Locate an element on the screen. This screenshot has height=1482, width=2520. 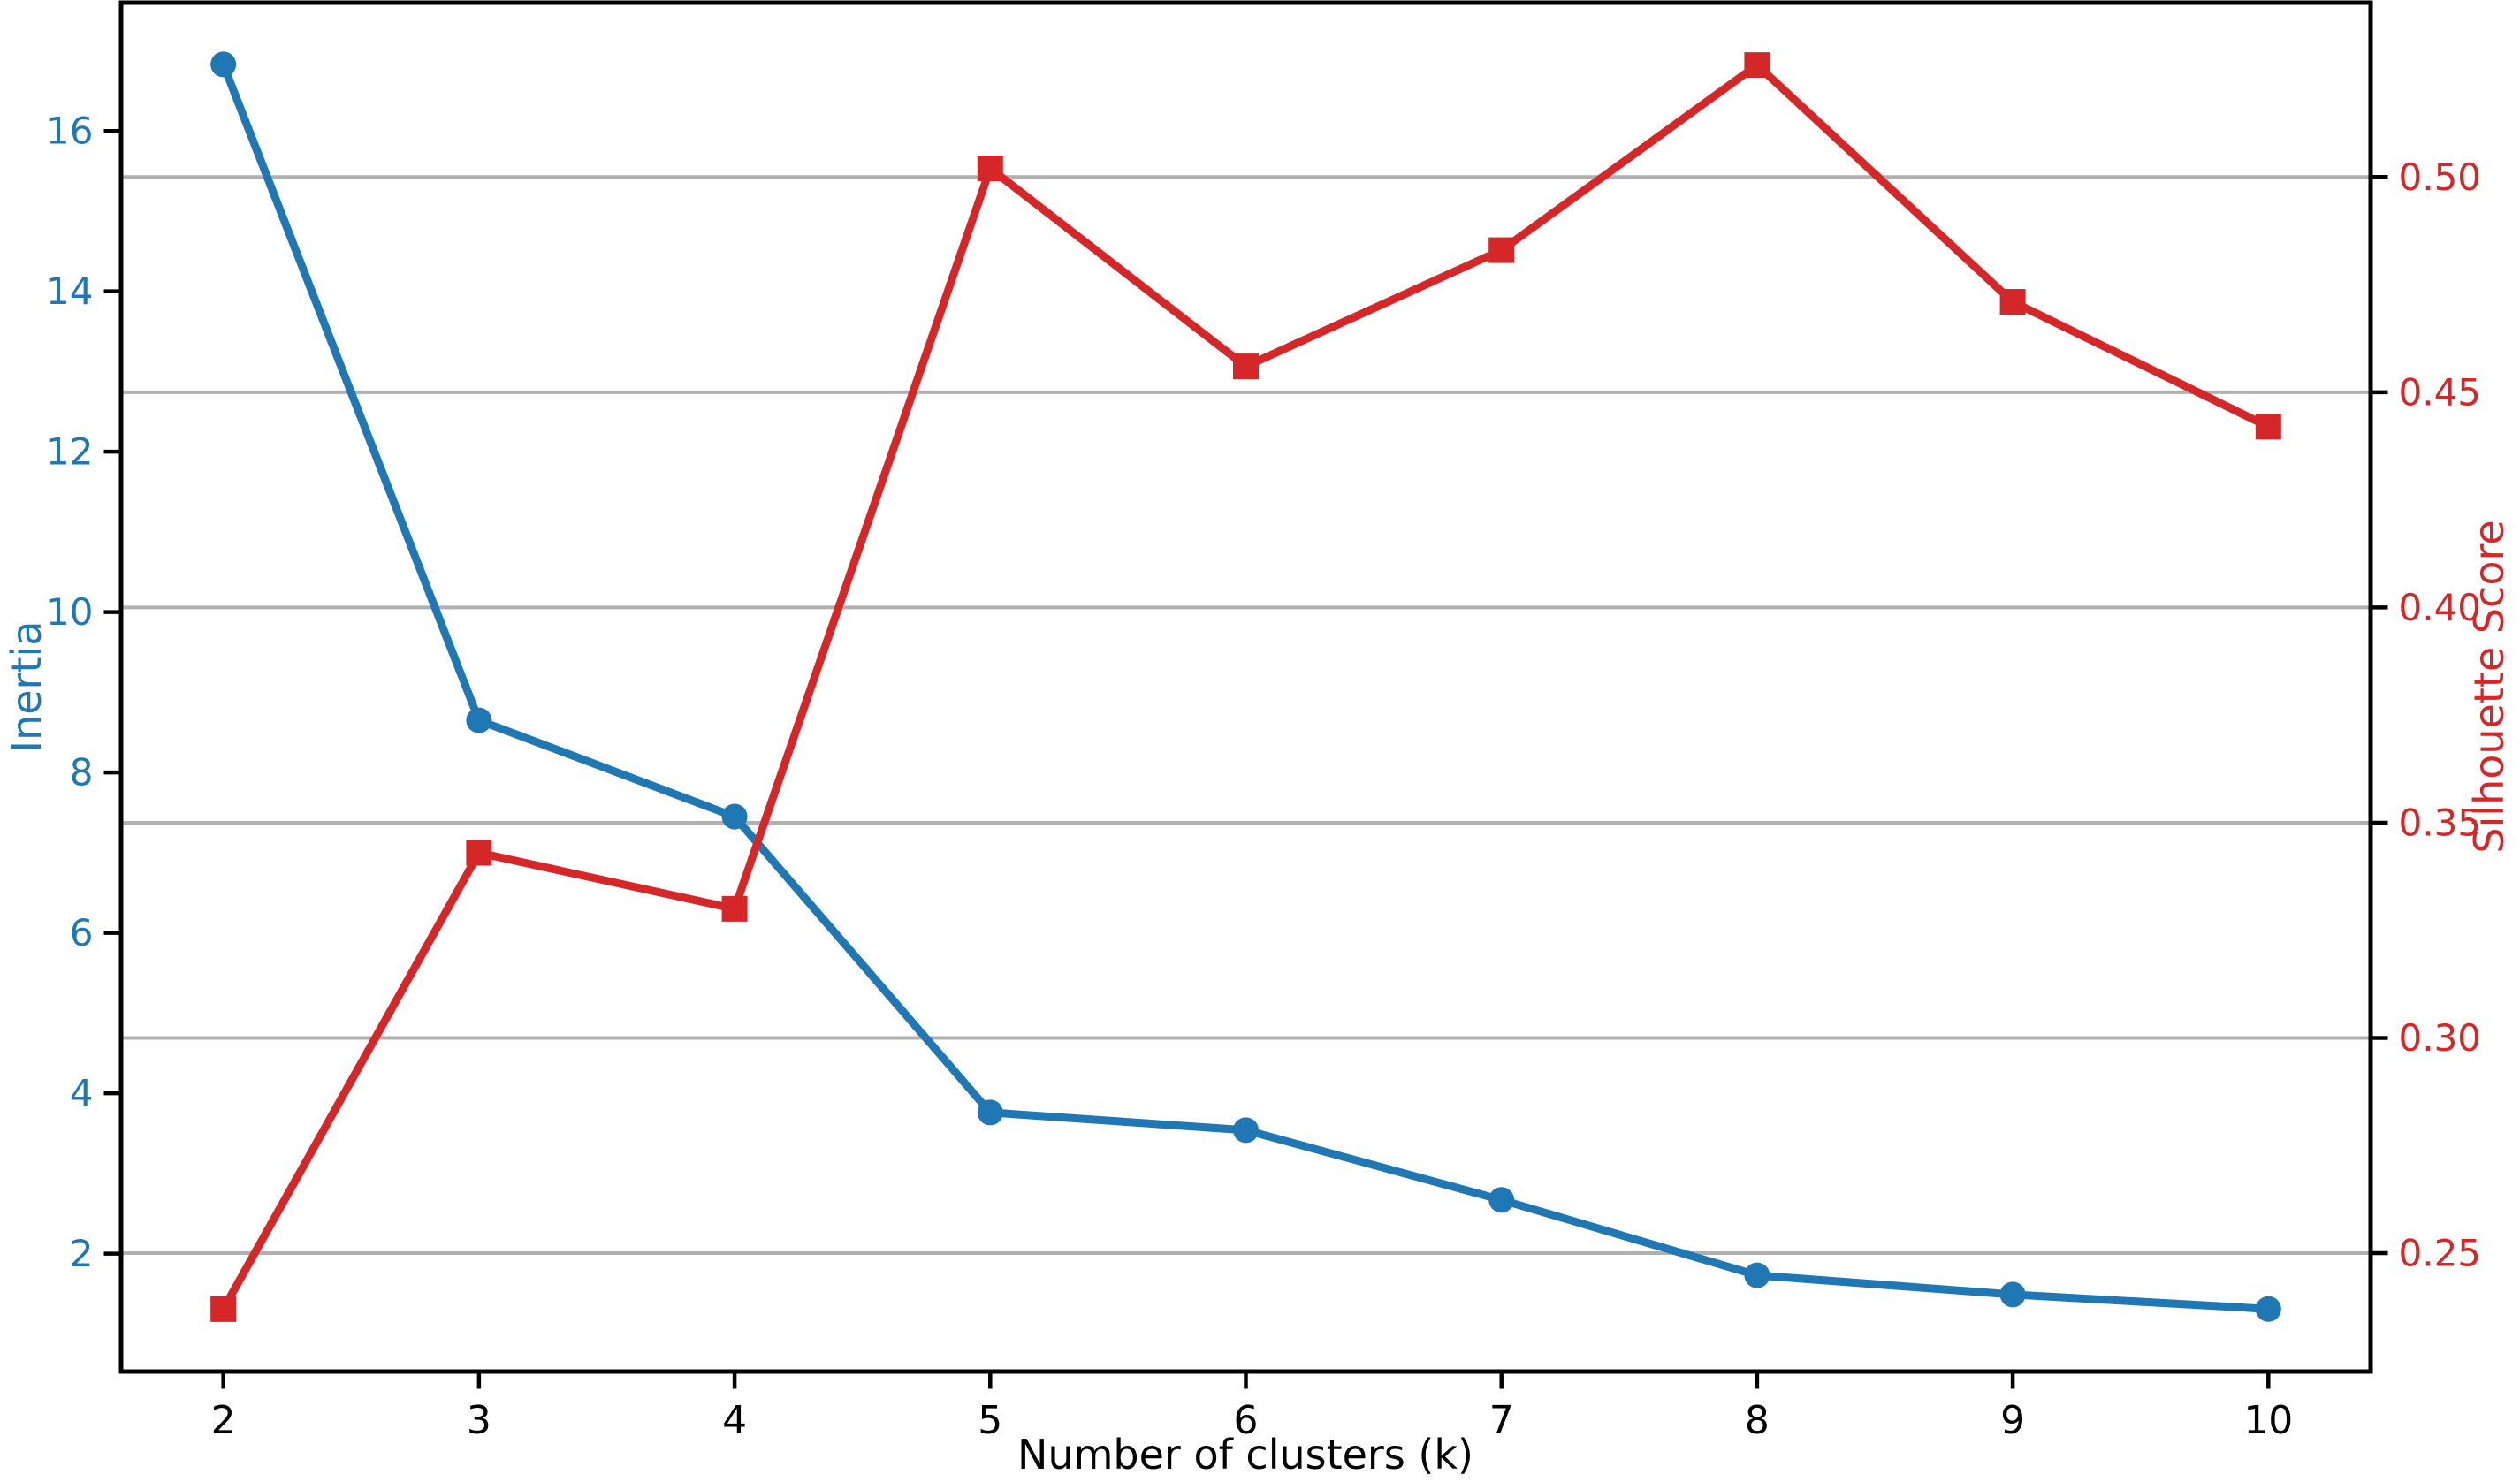
left-tick-label-4: 4 is located at coordinates (82, 1093).